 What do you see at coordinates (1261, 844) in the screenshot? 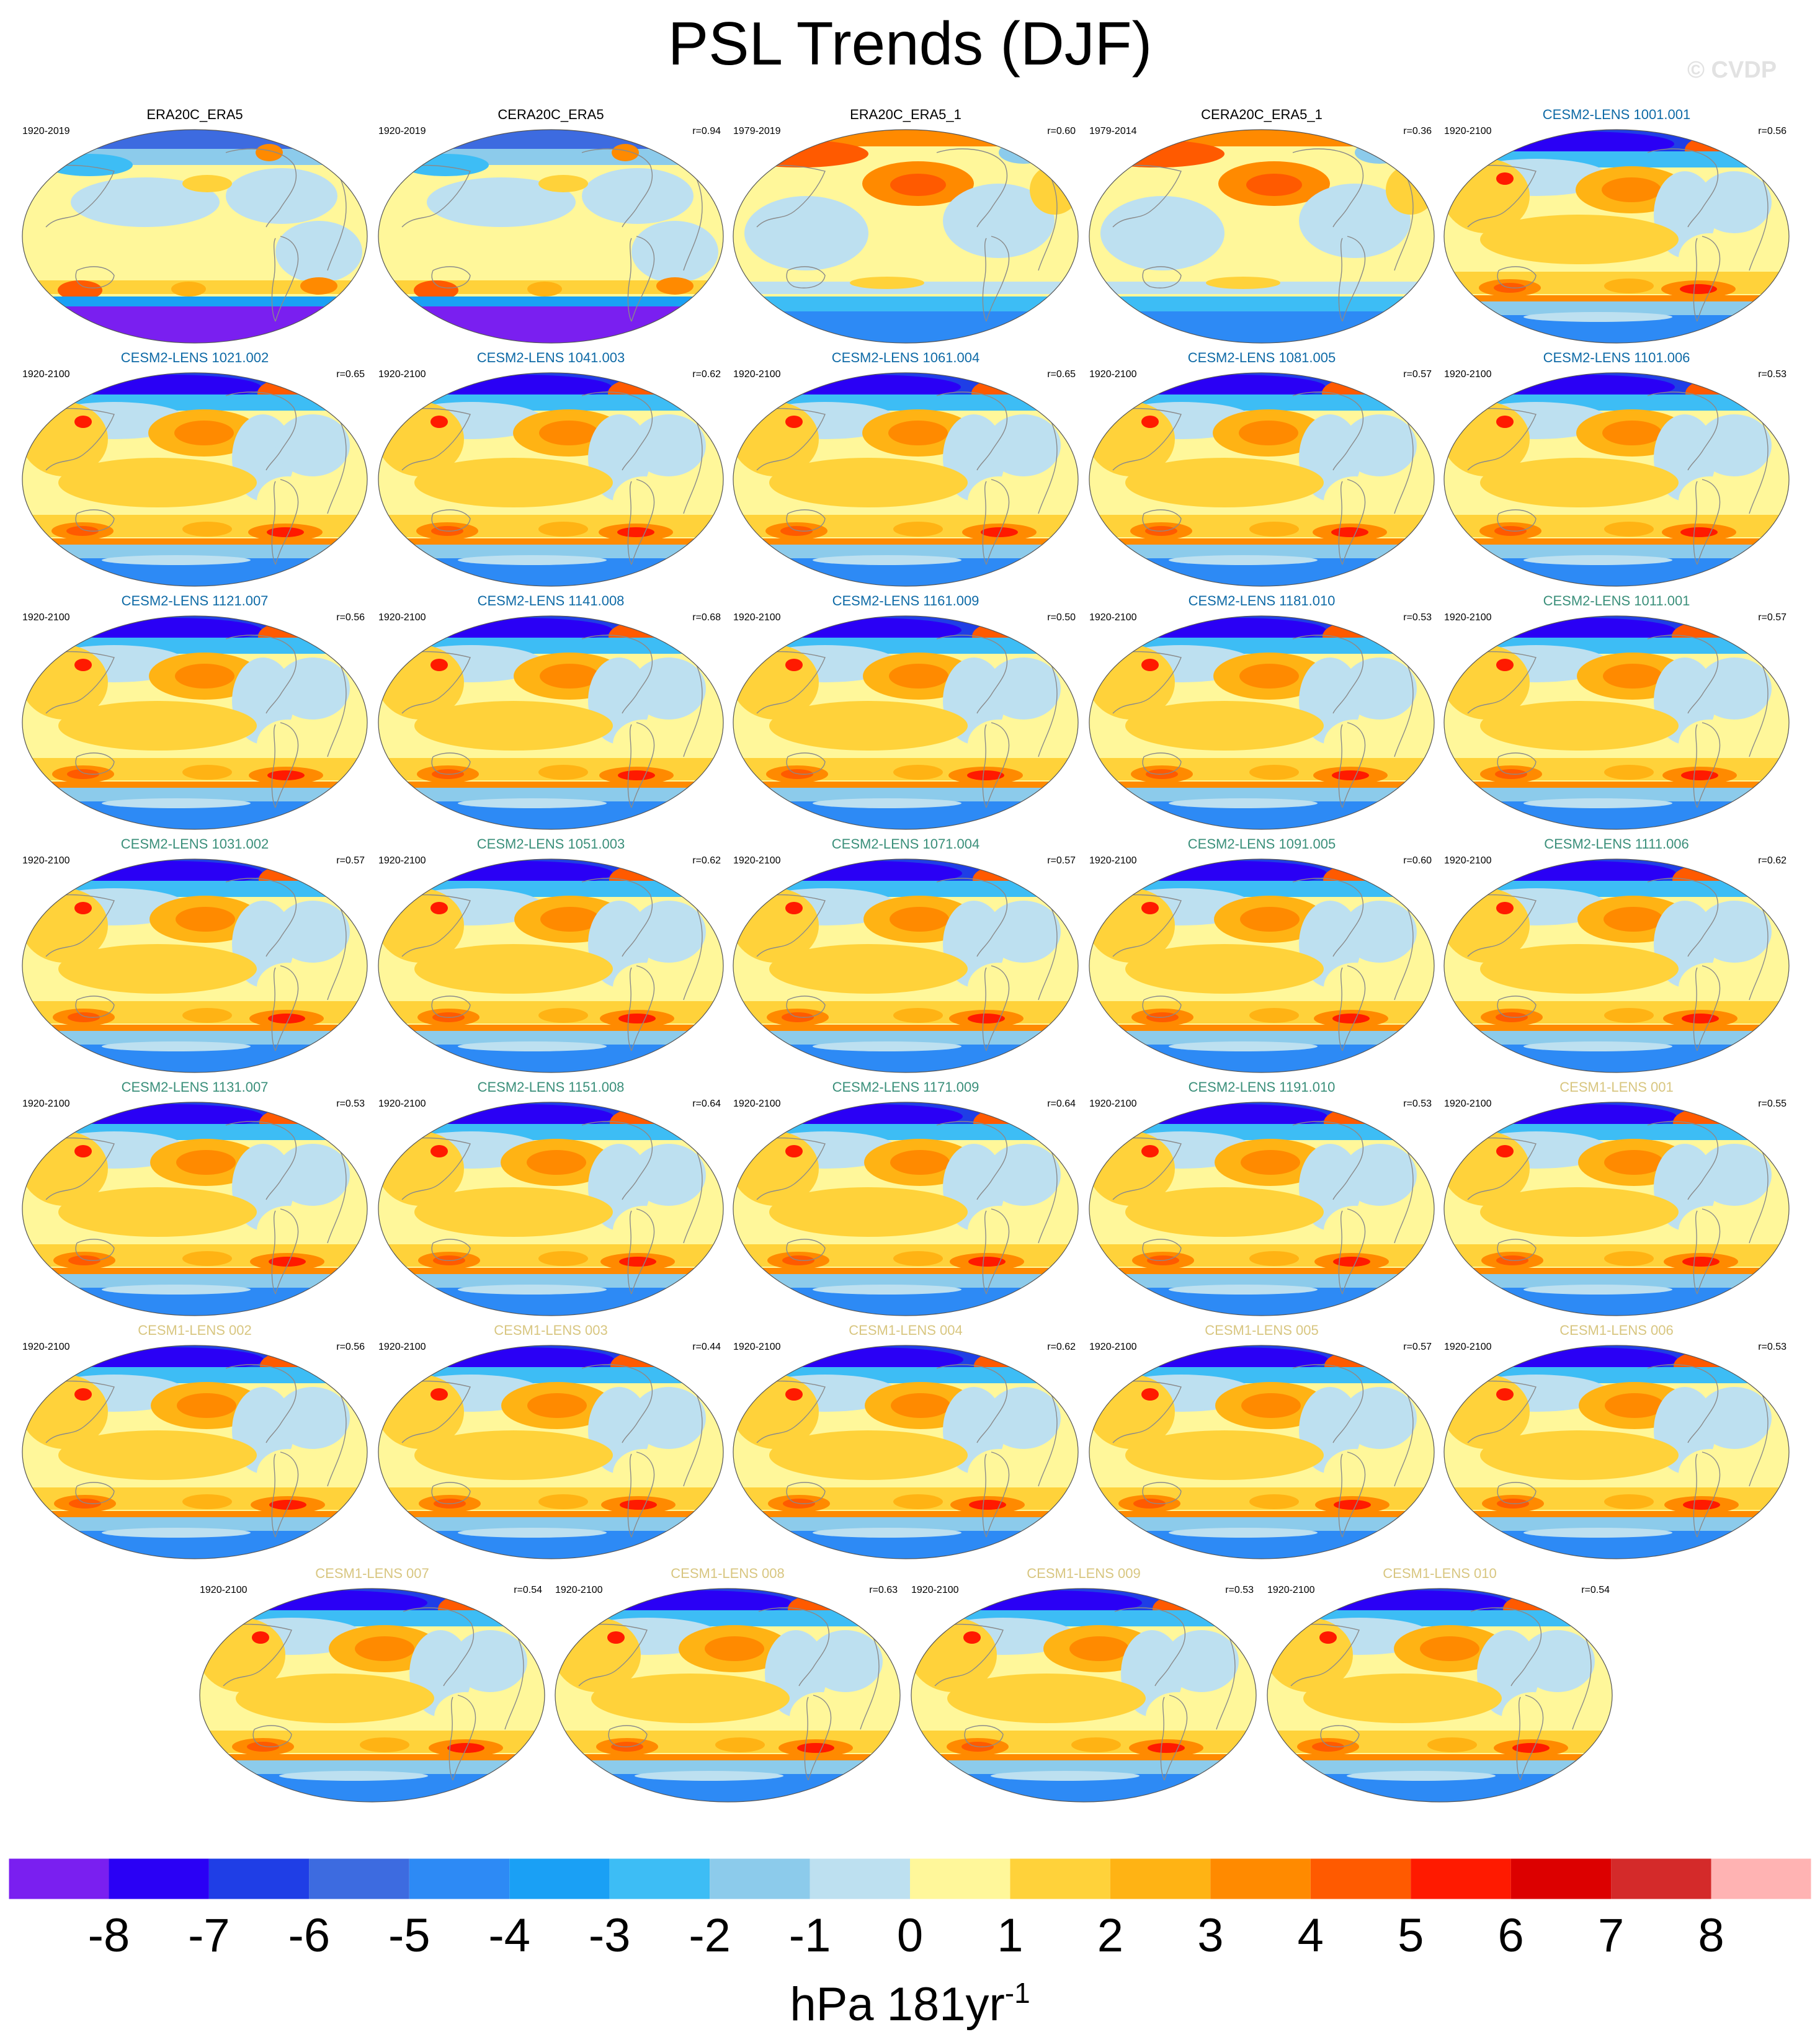
I see `panel-title: CESM2-LENS 1091.005` at bounding box center [1261, 844].